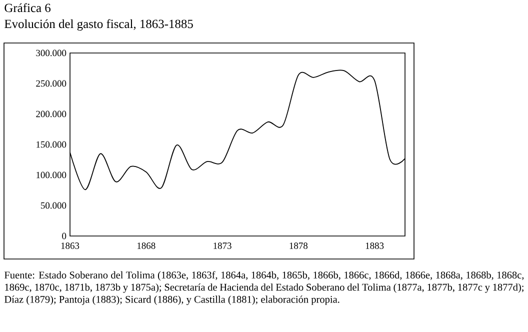 This screenshot has width=528, height=332. I want to click on x-tick-label: 1878, so click(299, 245).